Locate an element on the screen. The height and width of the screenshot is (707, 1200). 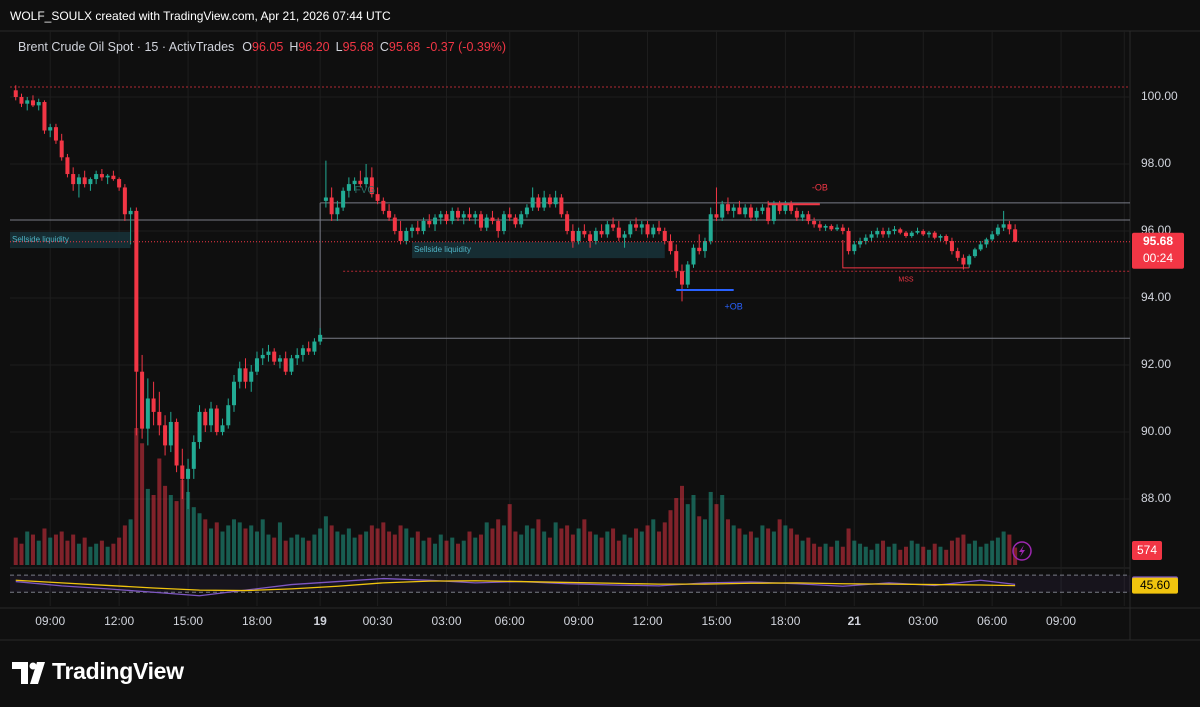
volume-tag is located at coordinates (1147, 550).